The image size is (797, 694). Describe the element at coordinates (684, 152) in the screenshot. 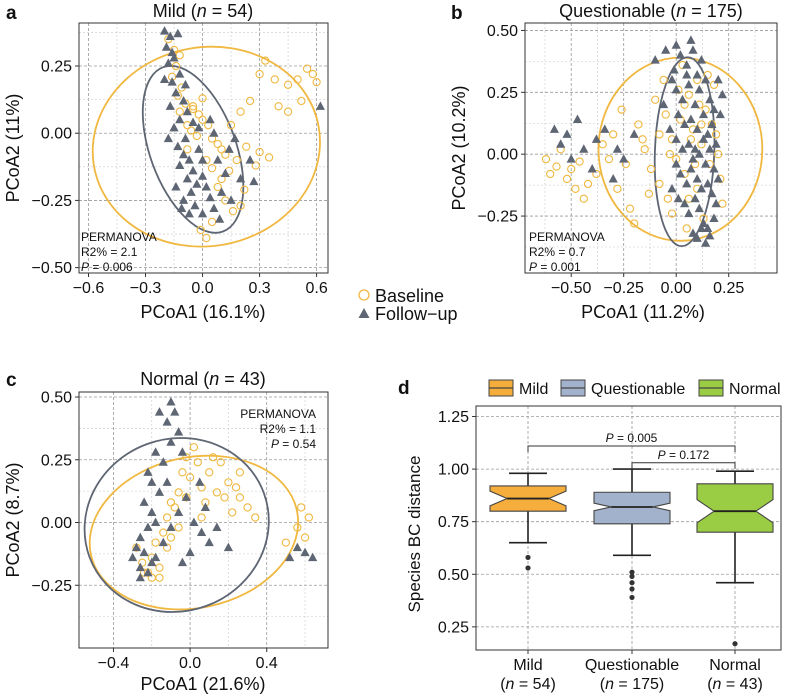

I see `b-ellipse-followup` at that location.